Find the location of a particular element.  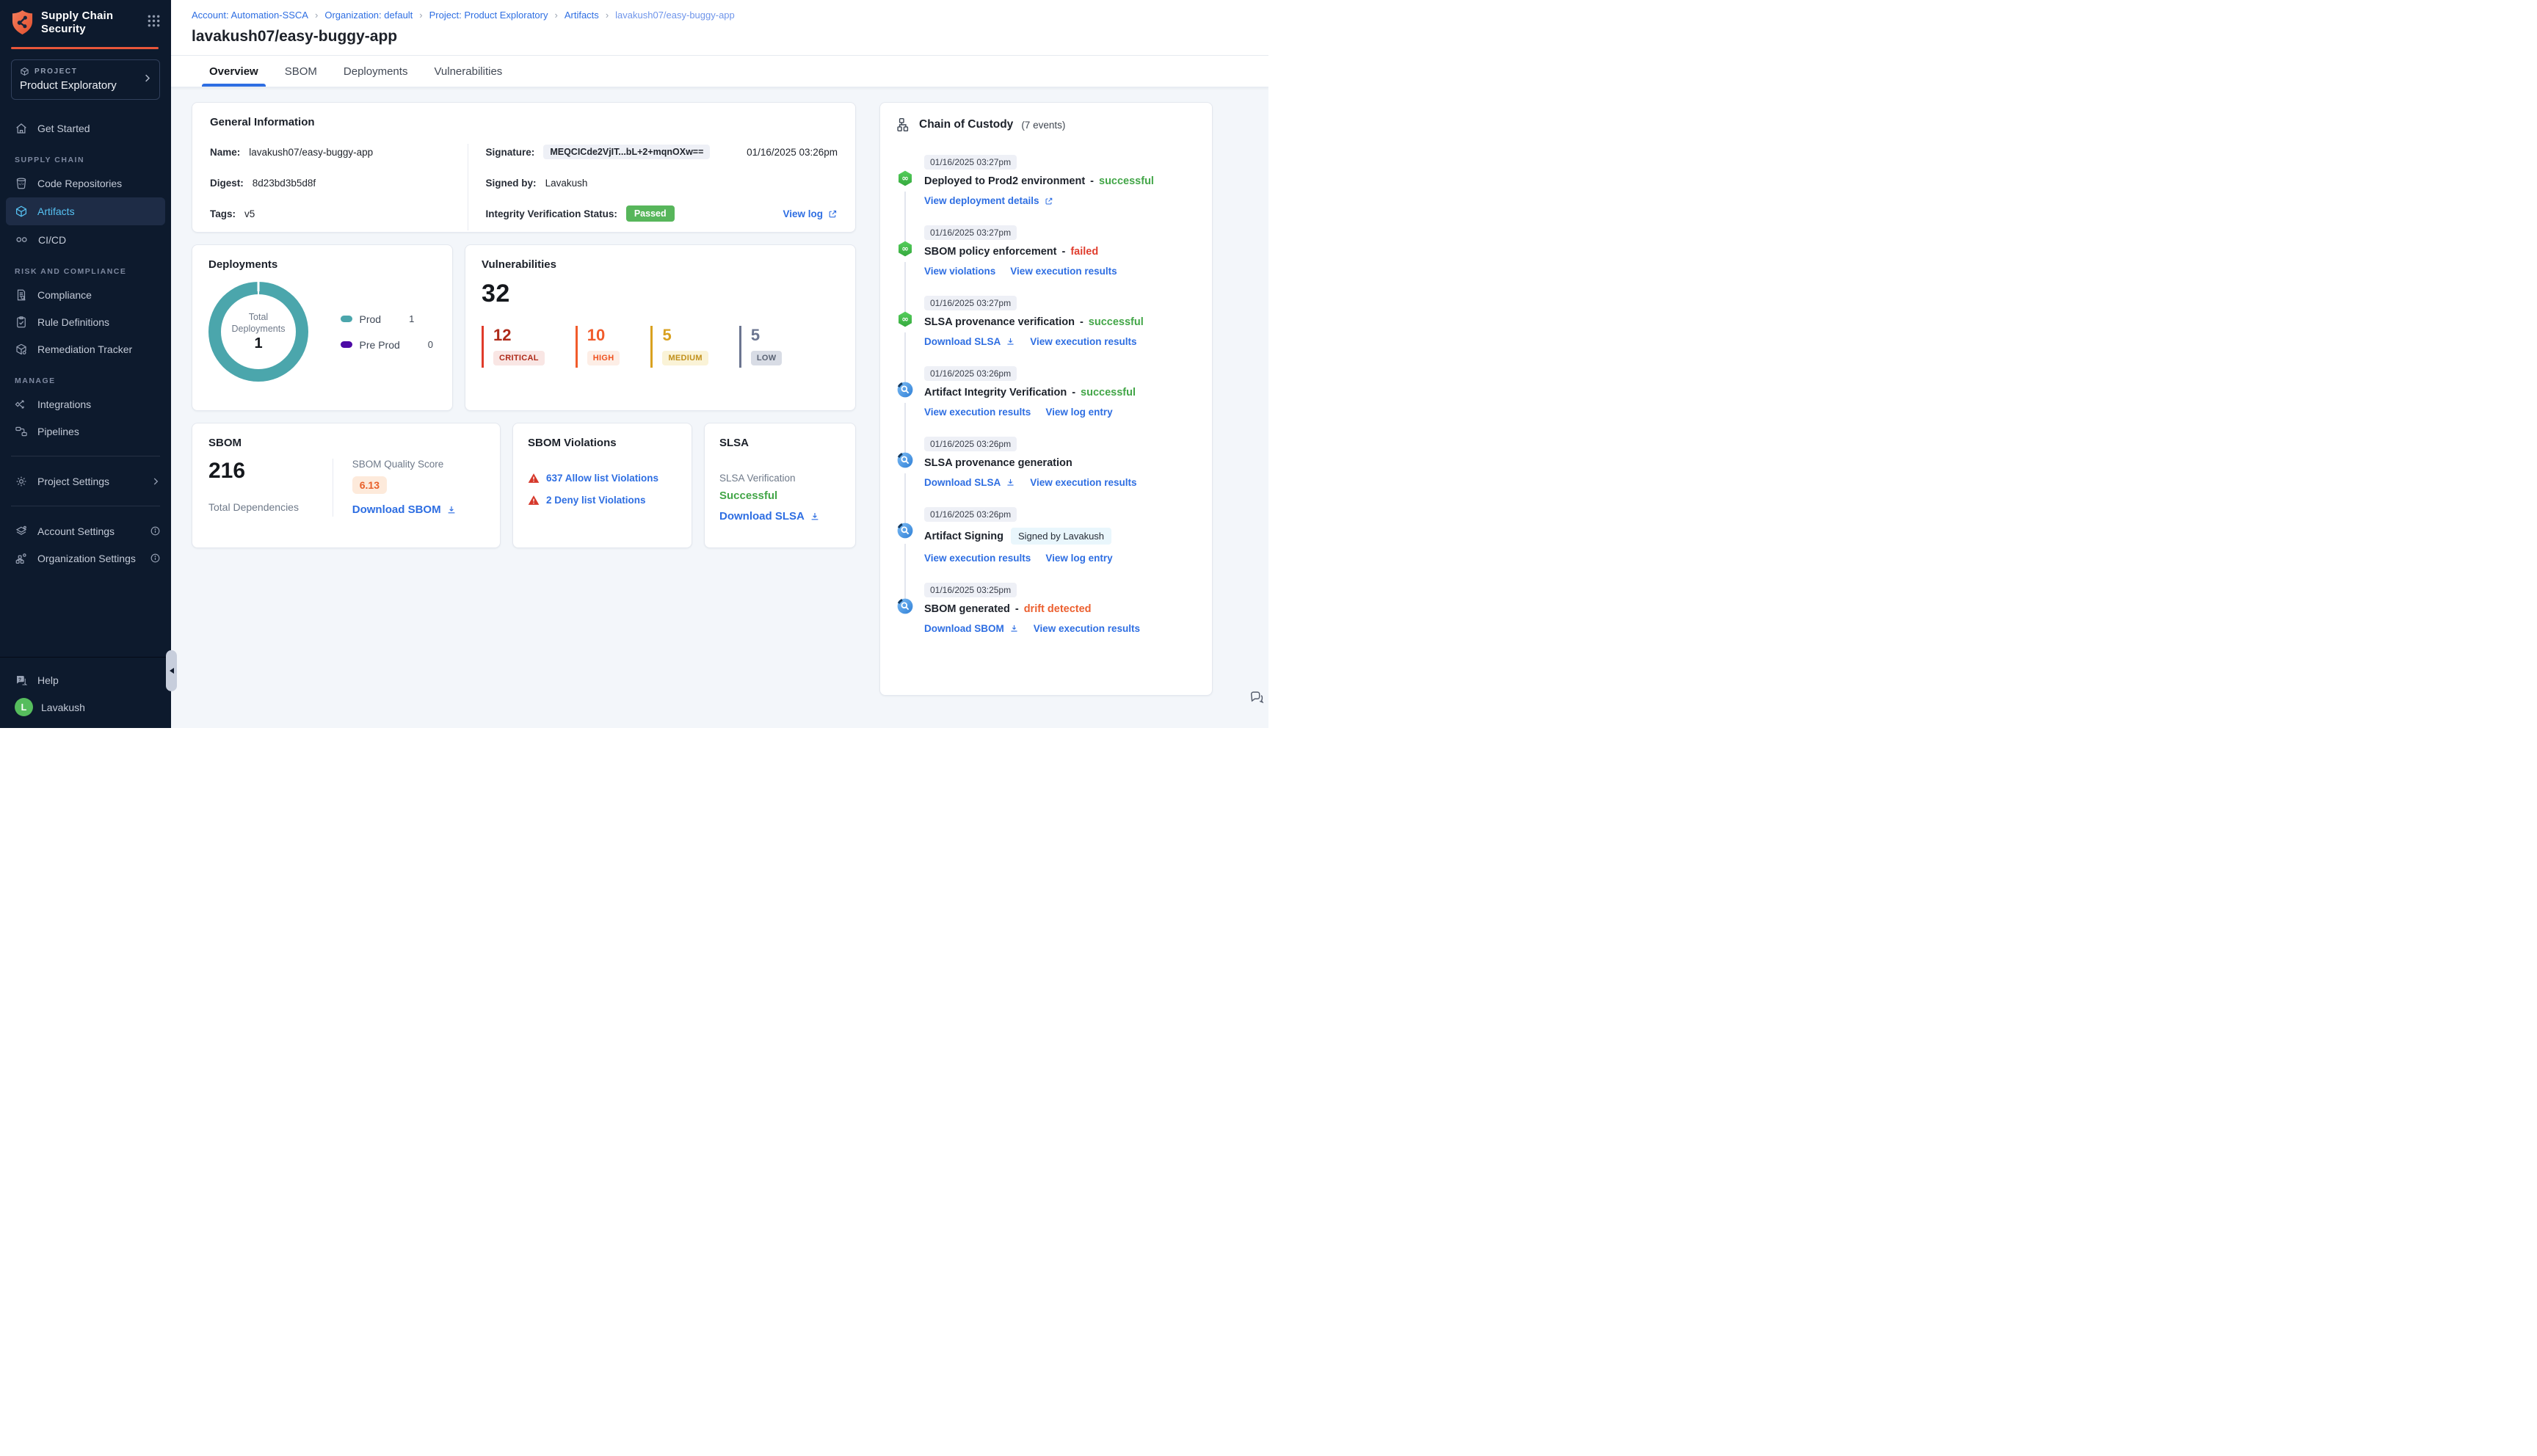

sidebar-item-cicd: CI/CD is located at coordinates (85, 239).